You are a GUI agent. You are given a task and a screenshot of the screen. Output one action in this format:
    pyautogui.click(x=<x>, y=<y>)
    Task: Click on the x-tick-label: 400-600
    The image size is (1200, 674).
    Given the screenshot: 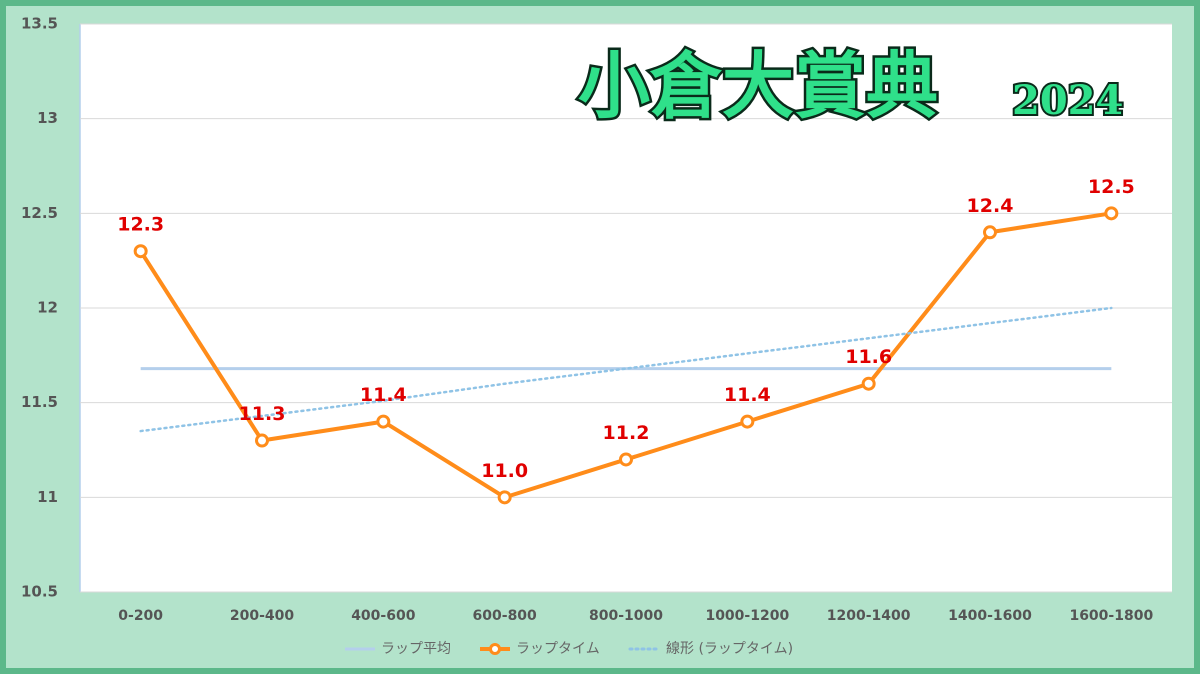 What is the action you would take?
    pyautogui.click(x=383, y=616)
    